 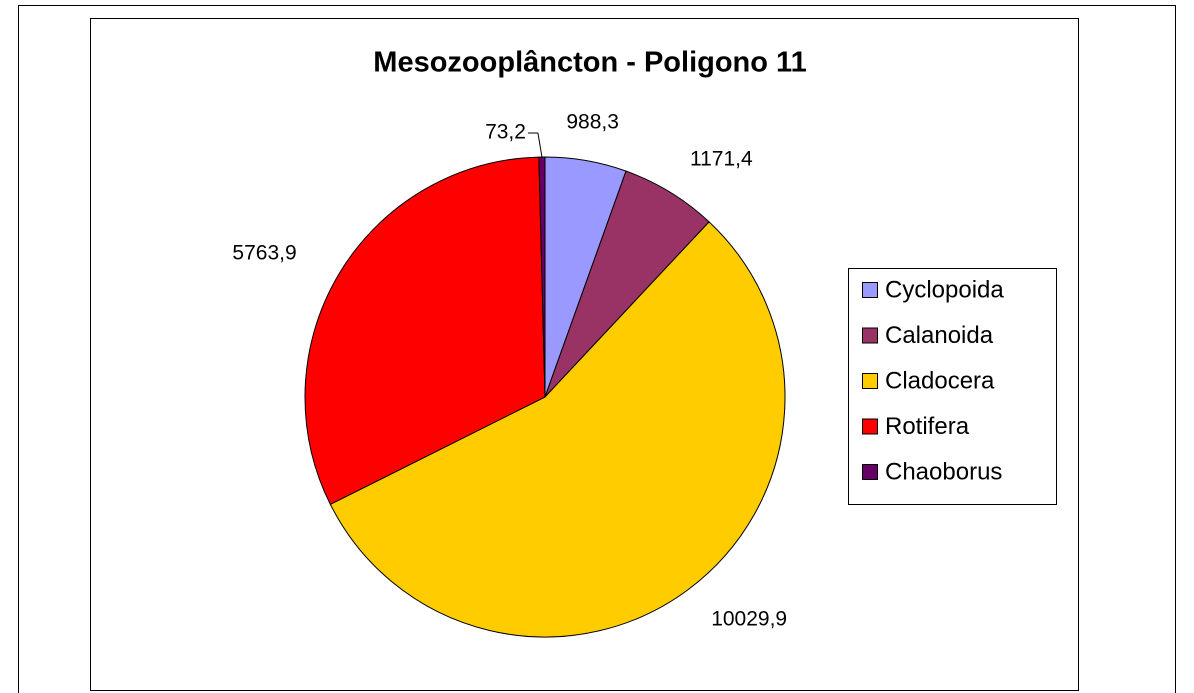 I want to click on legend-label: Cyclopoida, so click(x=944, y=289).